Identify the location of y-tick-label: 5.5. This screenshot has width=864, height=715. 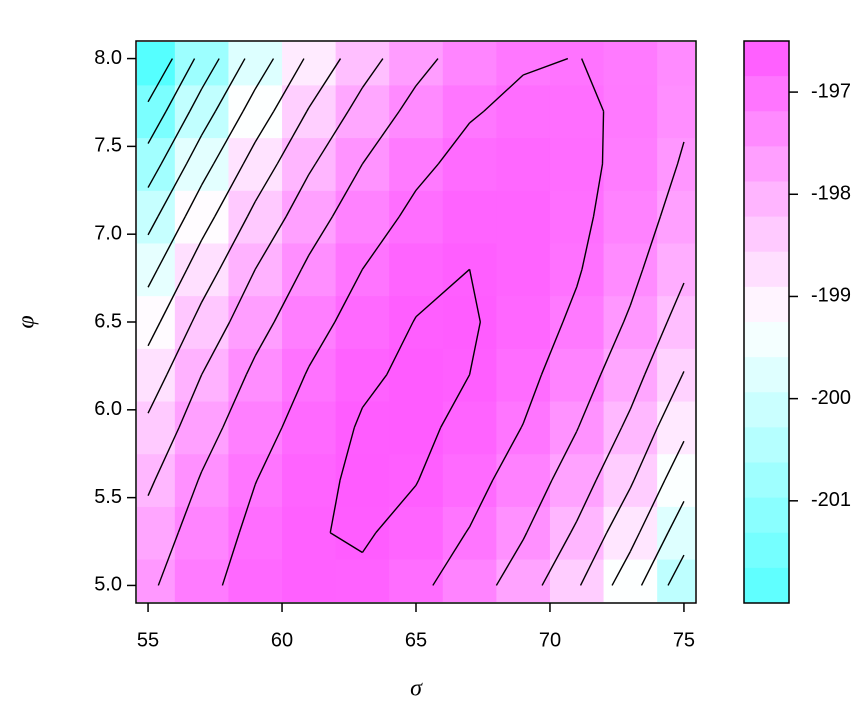
(108, 497).